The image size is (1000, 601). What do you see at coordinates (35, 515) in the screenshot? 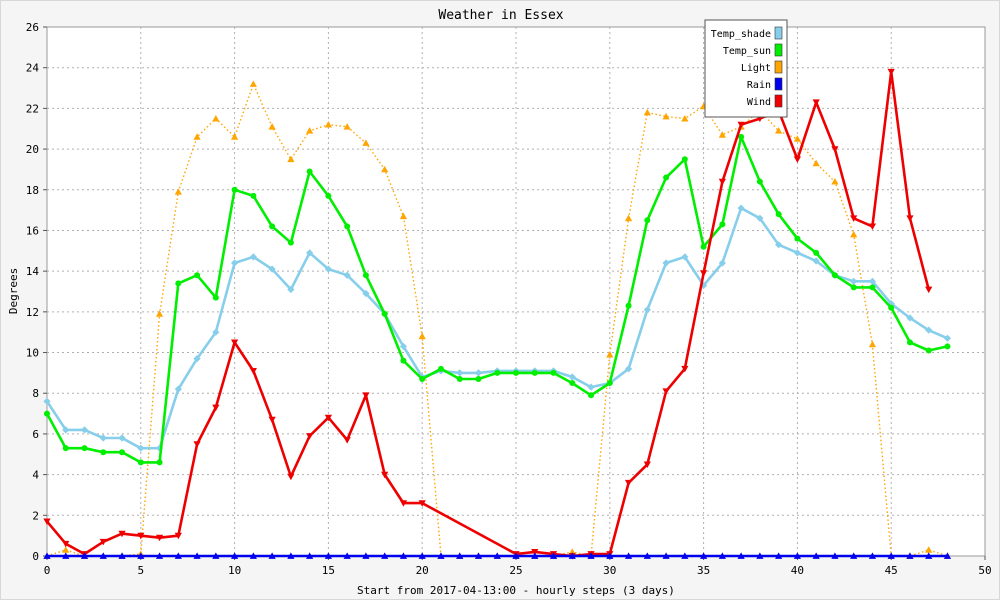
I see `y-tick-label: 2` at bounding box center [35, 515].